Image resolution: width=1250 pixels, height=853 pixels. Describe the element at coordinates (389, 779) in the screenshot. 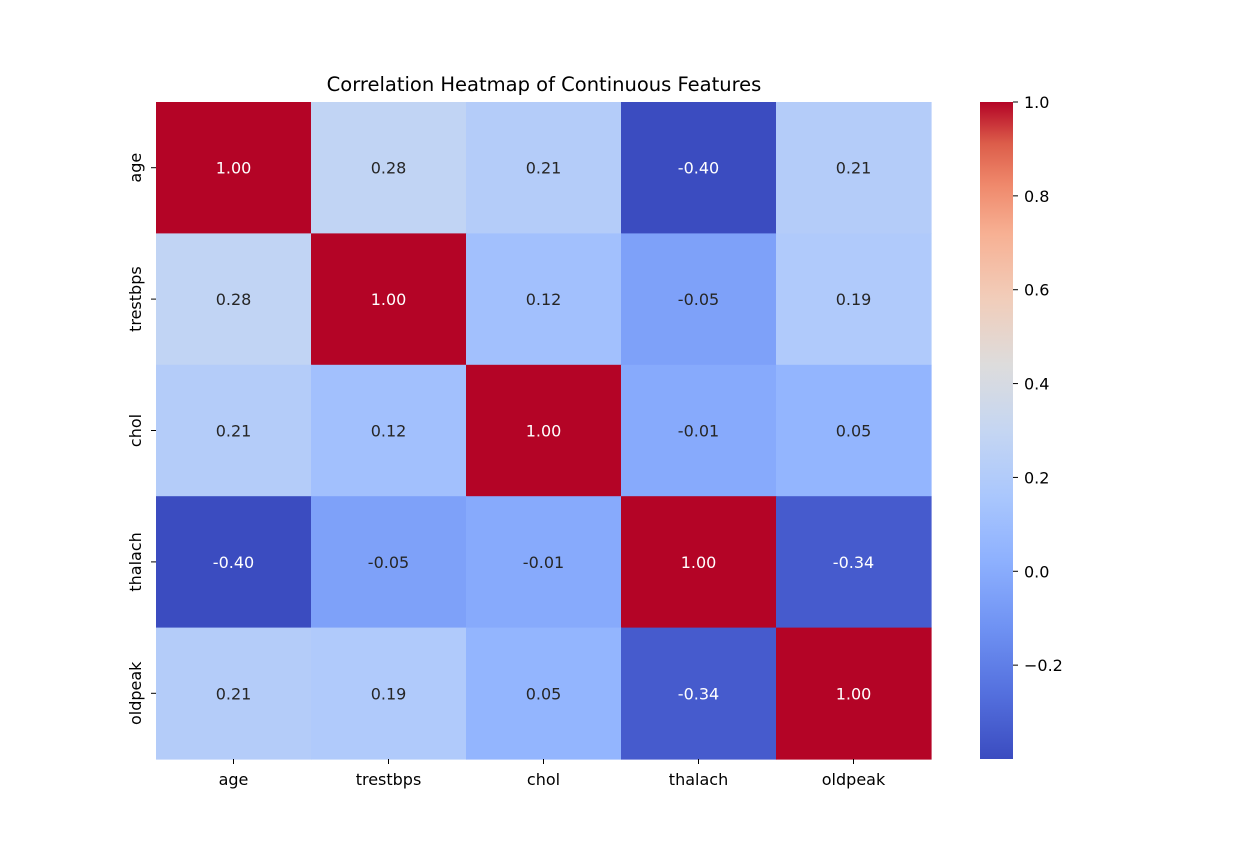

I see `x-tick-label-trestbps: trestbps` at that location.